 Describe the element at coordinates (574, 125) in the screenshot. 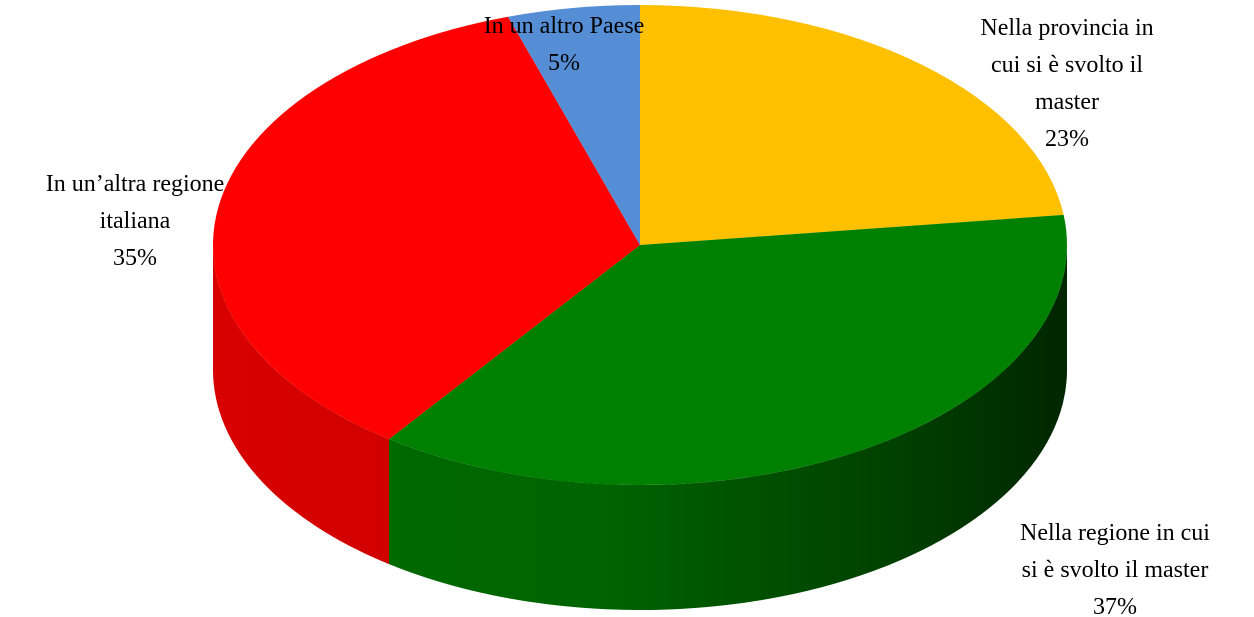

I see `pie-slice-altro-paese` at that location.